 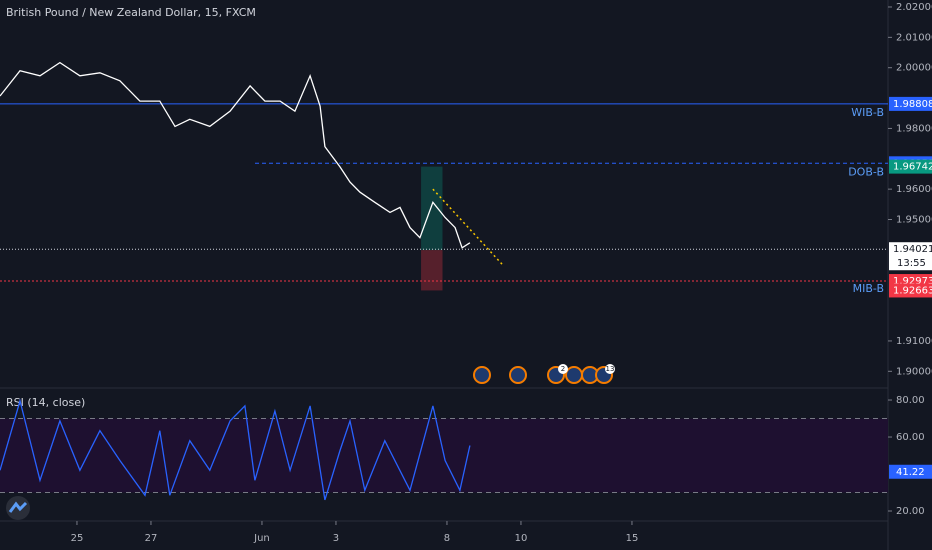 What do you see at coordinates (914, 341) in the screenshot?
I see `y-tick-label: 1.91000` at bounding box center [914, 341].